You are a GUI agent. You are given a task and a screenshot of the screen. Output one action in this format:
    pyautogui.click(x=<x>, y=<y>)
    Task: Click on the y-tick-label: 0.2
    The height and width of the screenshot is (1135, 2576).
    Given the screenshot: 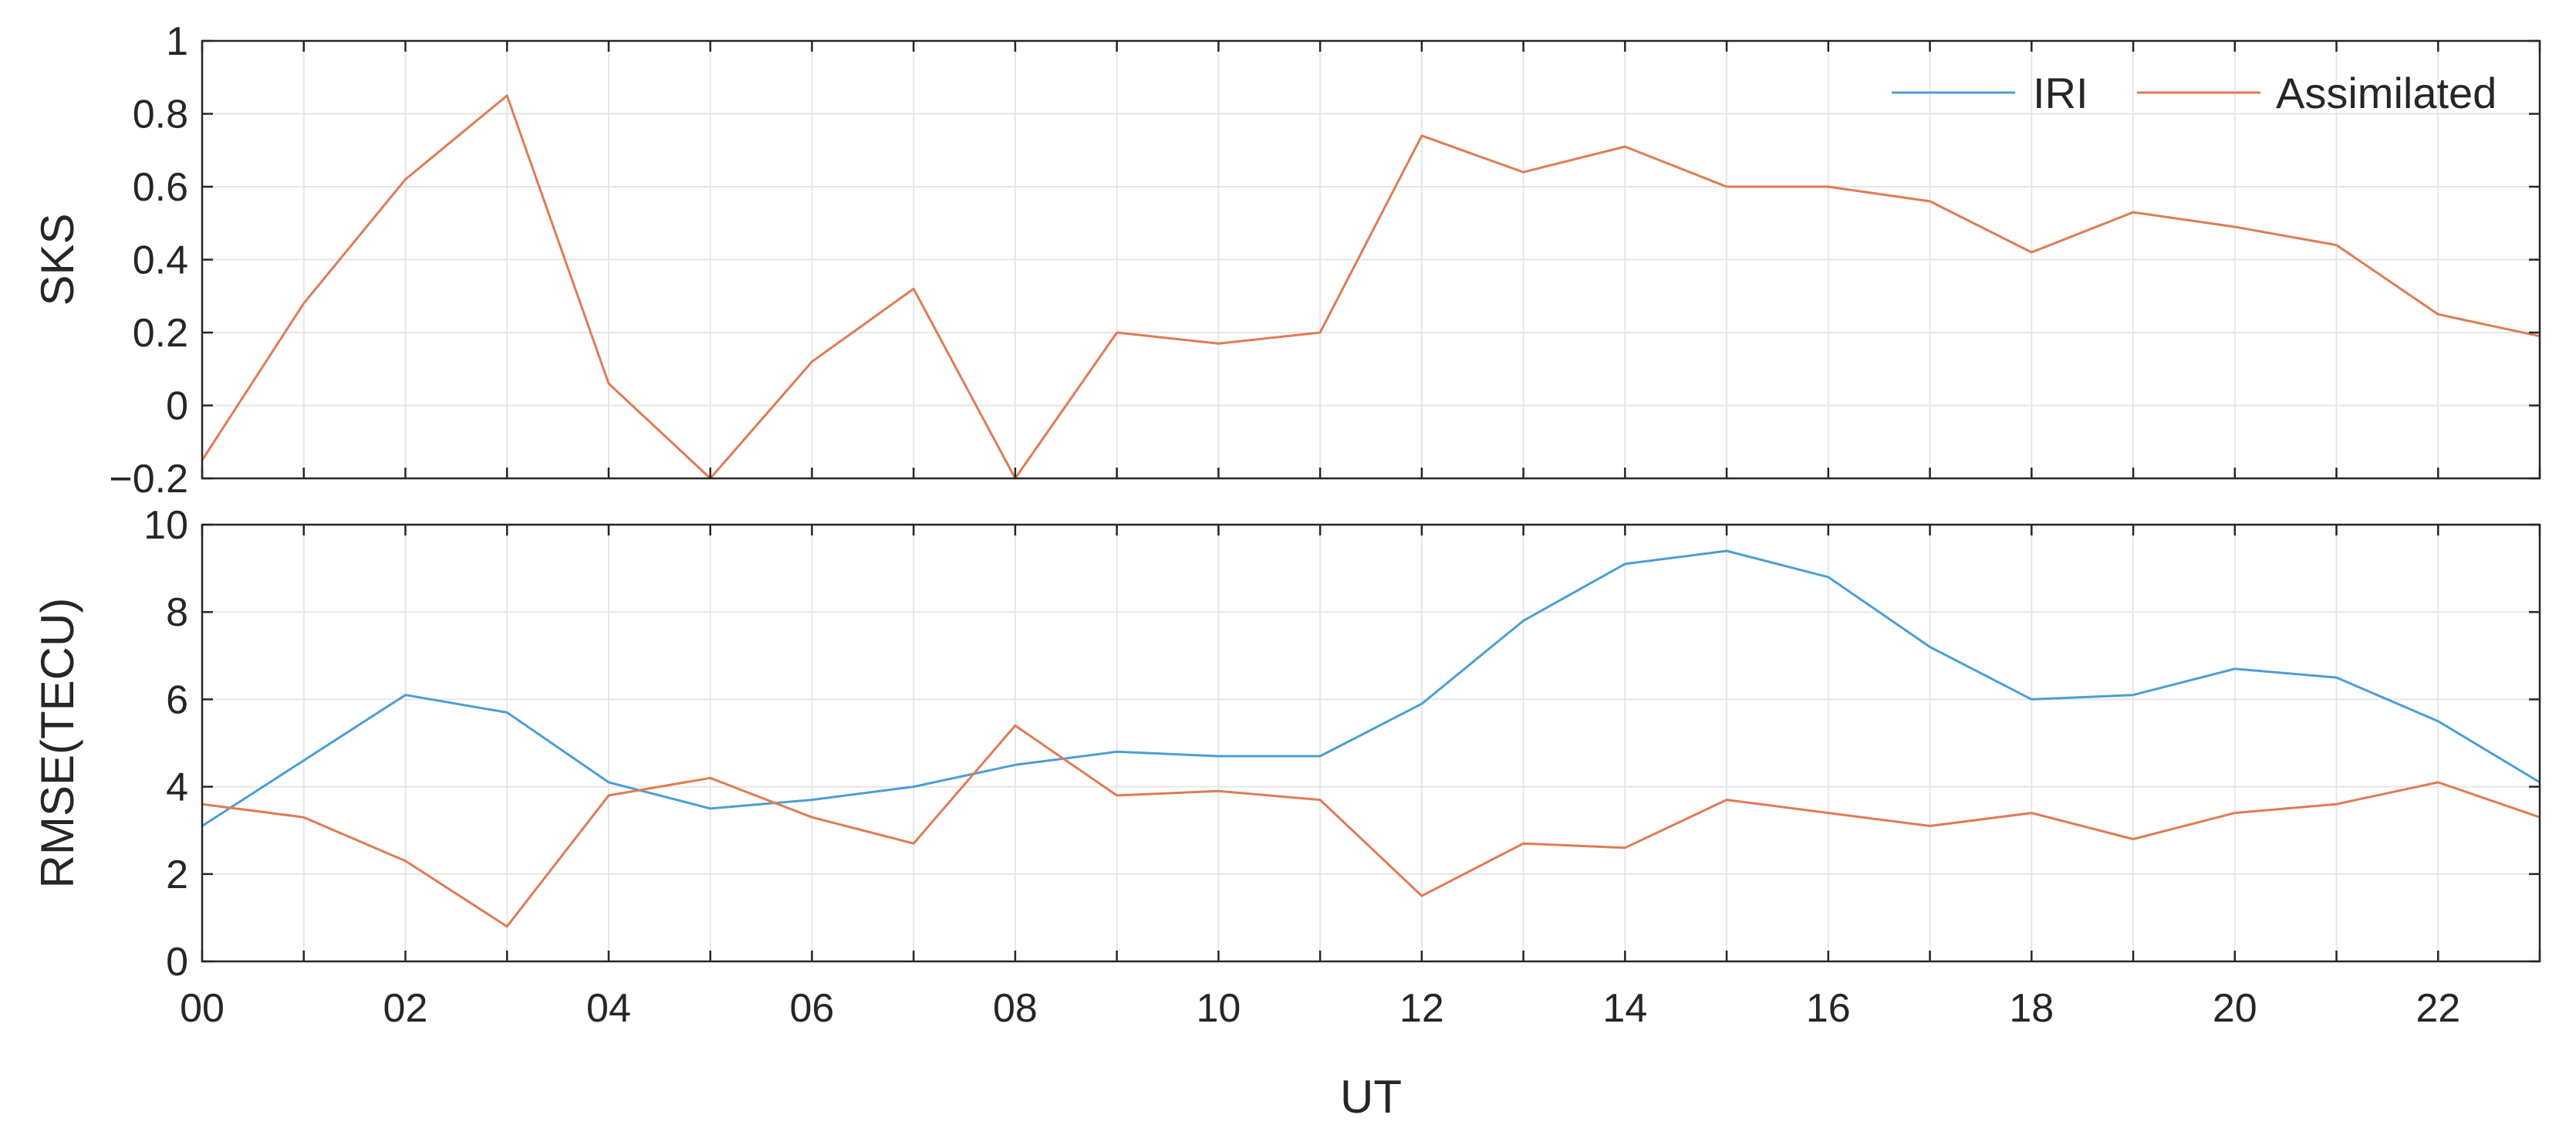 What is the action you would take?
    pyautogui.click(x=161, y=333)
    